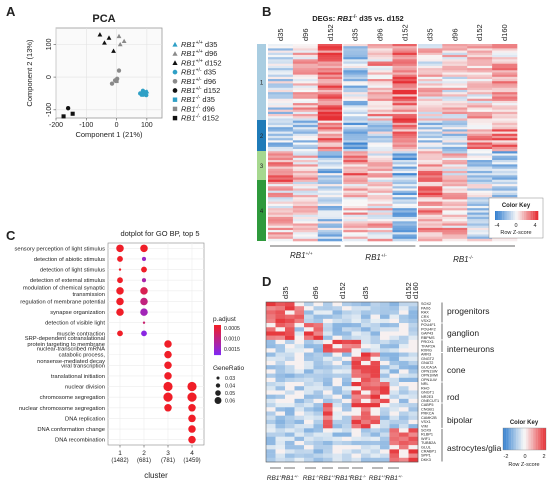 This screenshot has height=501, width=550. Describe the element at coordinates (72, 398) in the screenshot. I see `dotplot-term-label: chromosome segregation` at that location.